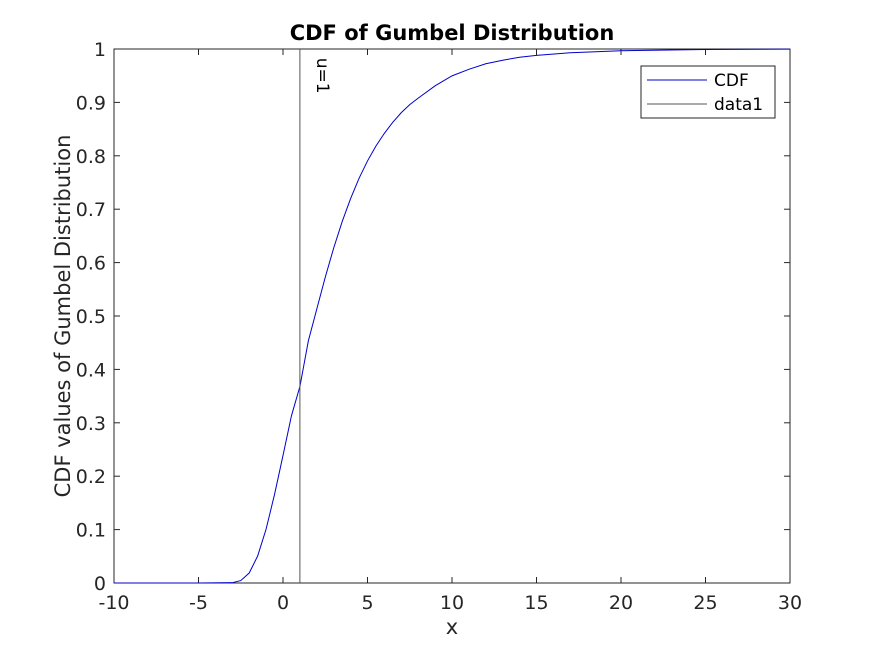  Describe the element at coordinates (91, 210) in the screenshot. I see `y-tick-label: 0.7` at that location.